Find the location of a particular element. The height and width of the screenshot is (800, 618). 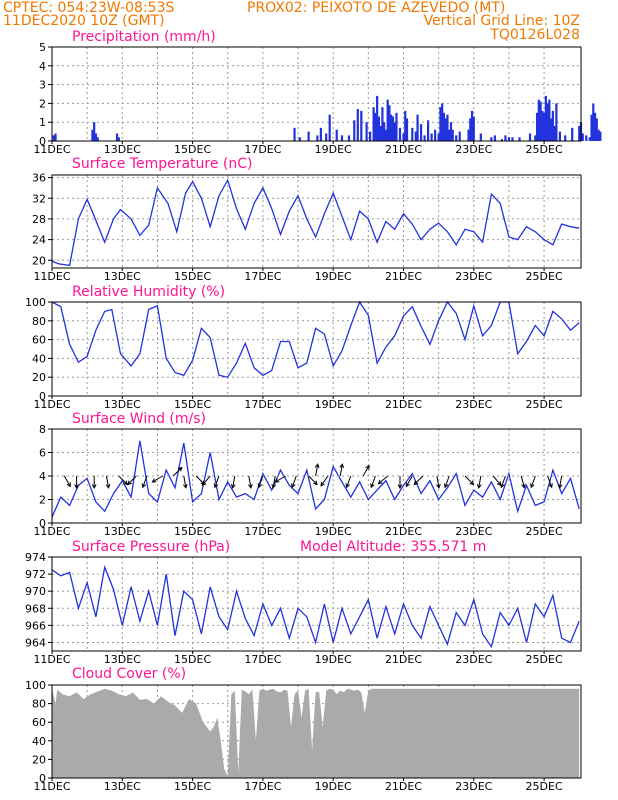

precip-xtick-label: 19DEC is located at coordinates (333, 149).